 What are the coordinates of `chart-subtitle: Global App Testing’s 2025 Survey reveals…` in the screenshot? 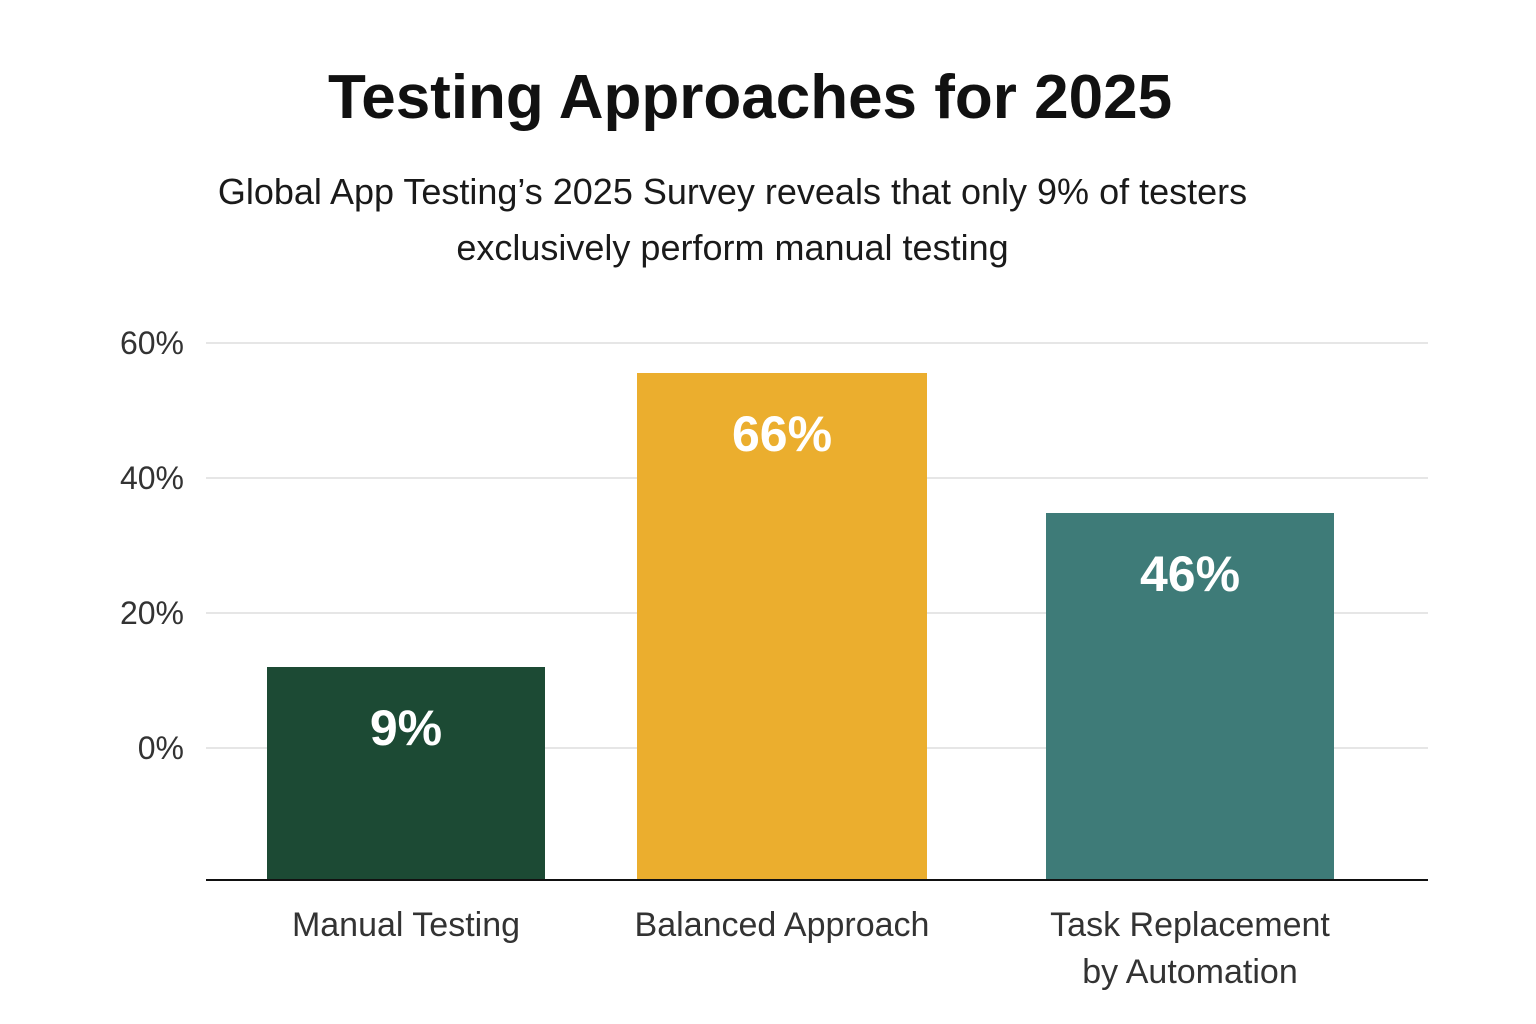 It's located at (732, 219).